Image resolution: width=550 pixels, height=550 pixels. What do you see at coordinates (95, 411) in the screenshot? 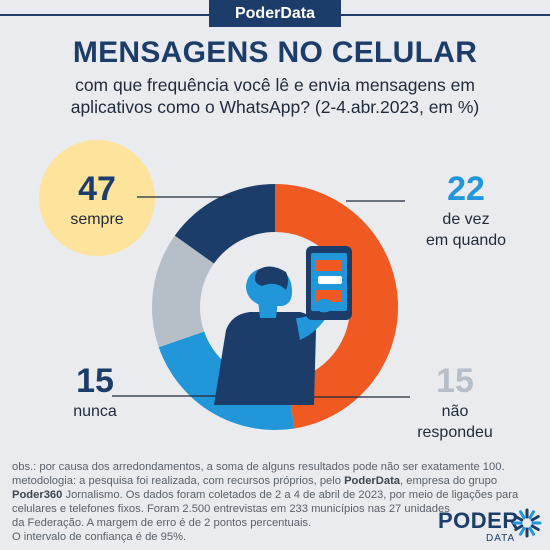
I see `label-nunca: nunca` at bounding box center [95, 411].